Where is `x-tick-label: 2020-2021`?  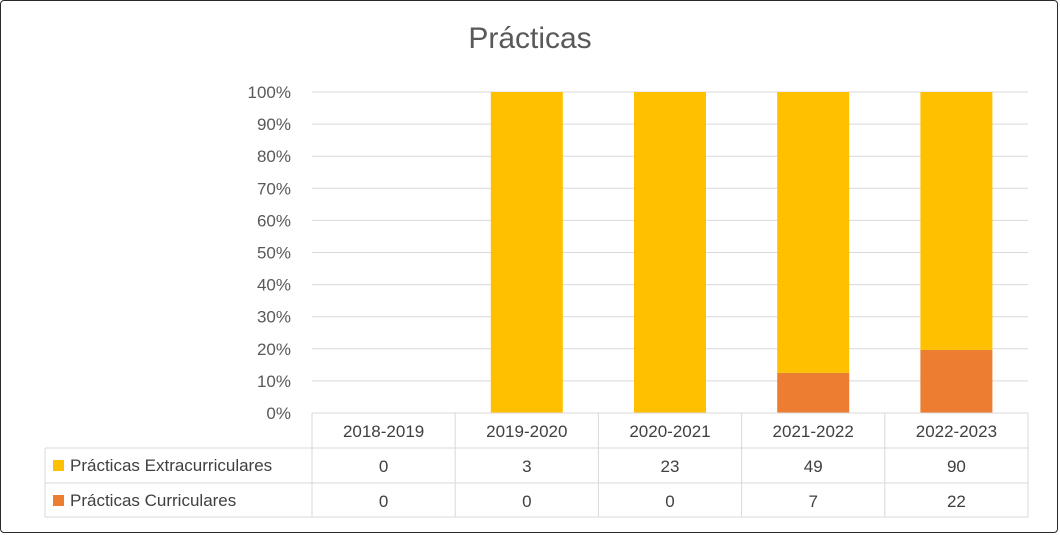 x-tick-label: 2020-2021 is located at coordinates (669, 431).